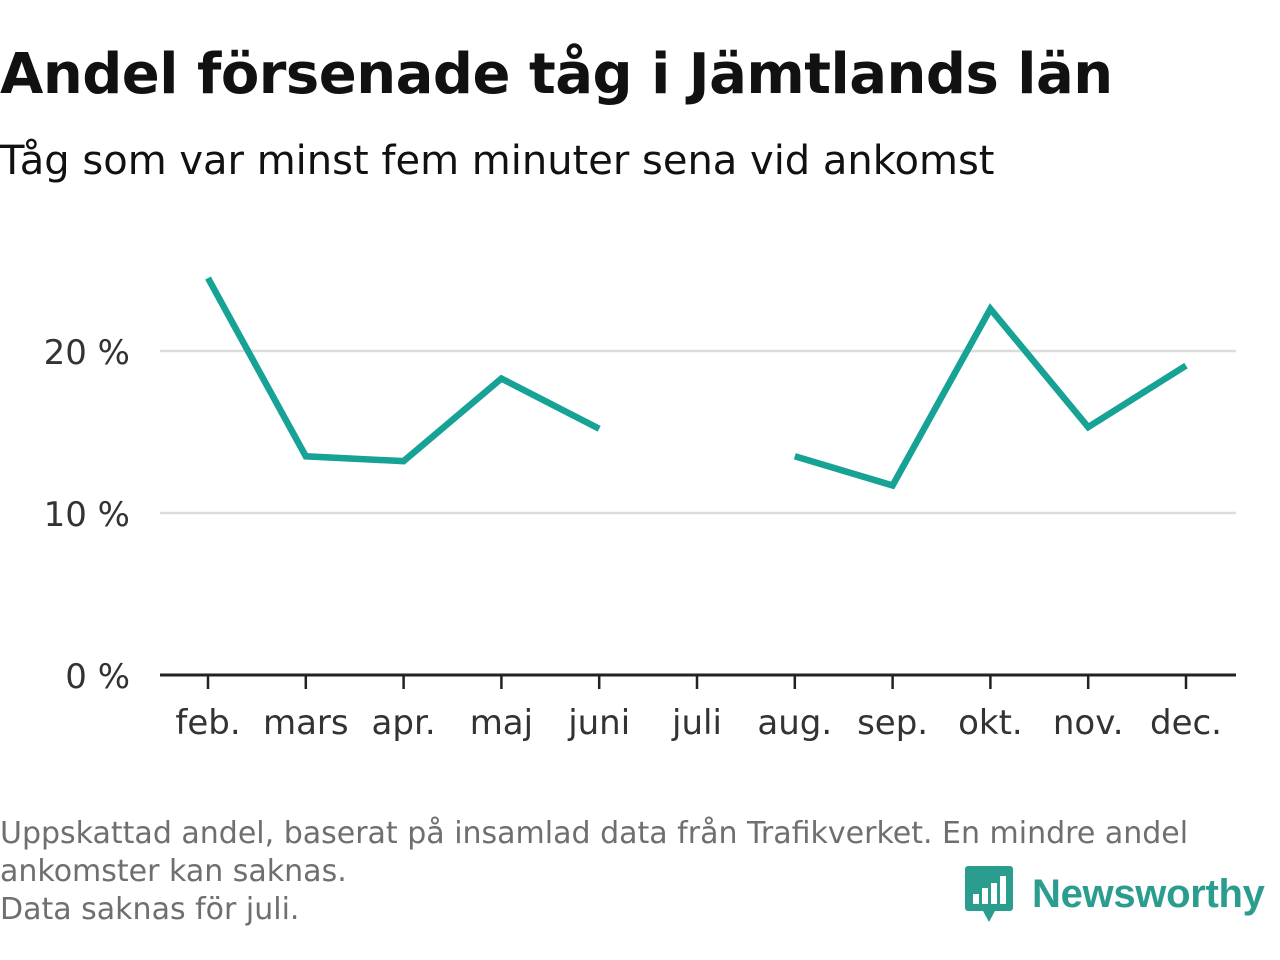 The width and height of the screenshot is (1280, 960). What do you see at coordinates (404, 723) in the screenshot?
I see `x-tick-label: apr.` at bounding box center [404, 723].